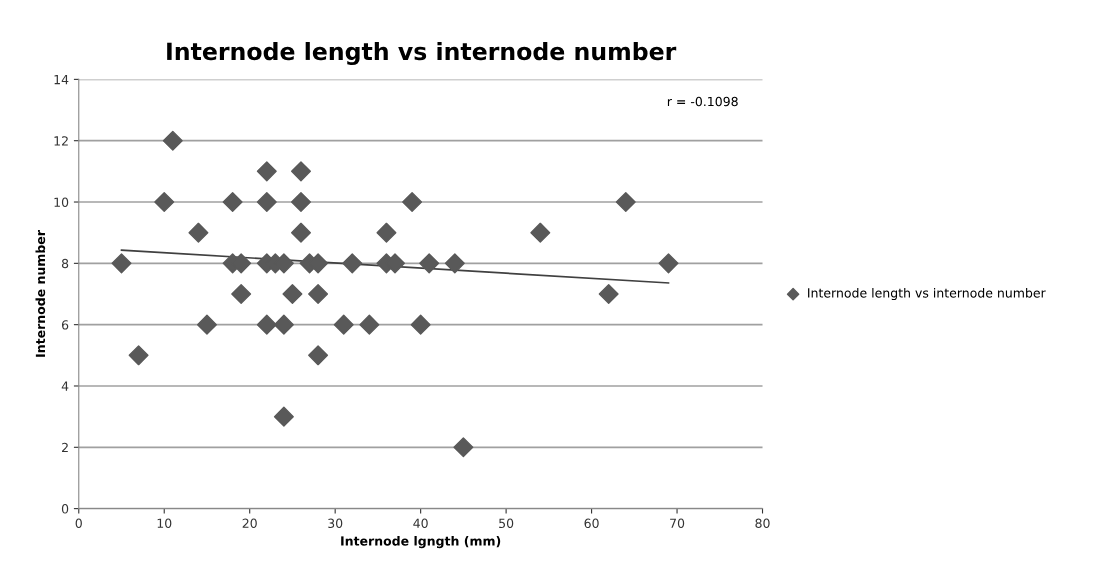 Image resolution: width=1094 pixels, height=588 pixels. What do you see at coordinates (65, 263) in the screenshot?
I see `y-tick-label: 8` at bounding box center [65, 263].